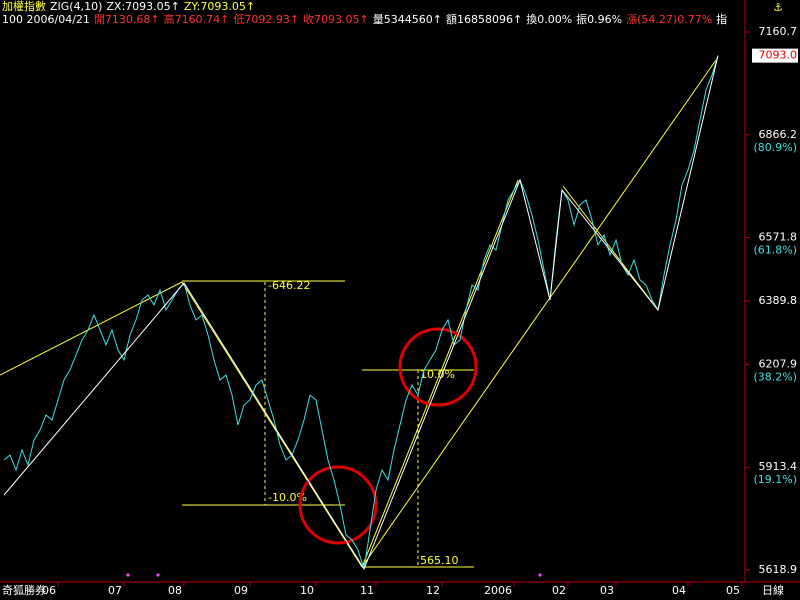 This screenshot has width=800, height=600. What do you see at coordinates (778, 569) in the screenshot?
I see `y-tick-label: 5618.9` at bounding box center [778, 569].